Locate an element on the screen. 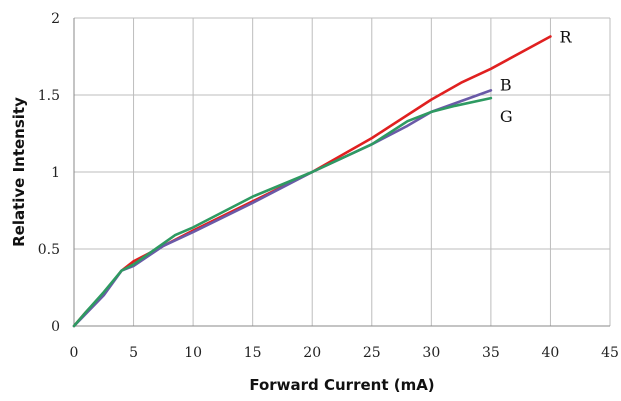  series-labels: R BG is located at coordinates (536, 76).